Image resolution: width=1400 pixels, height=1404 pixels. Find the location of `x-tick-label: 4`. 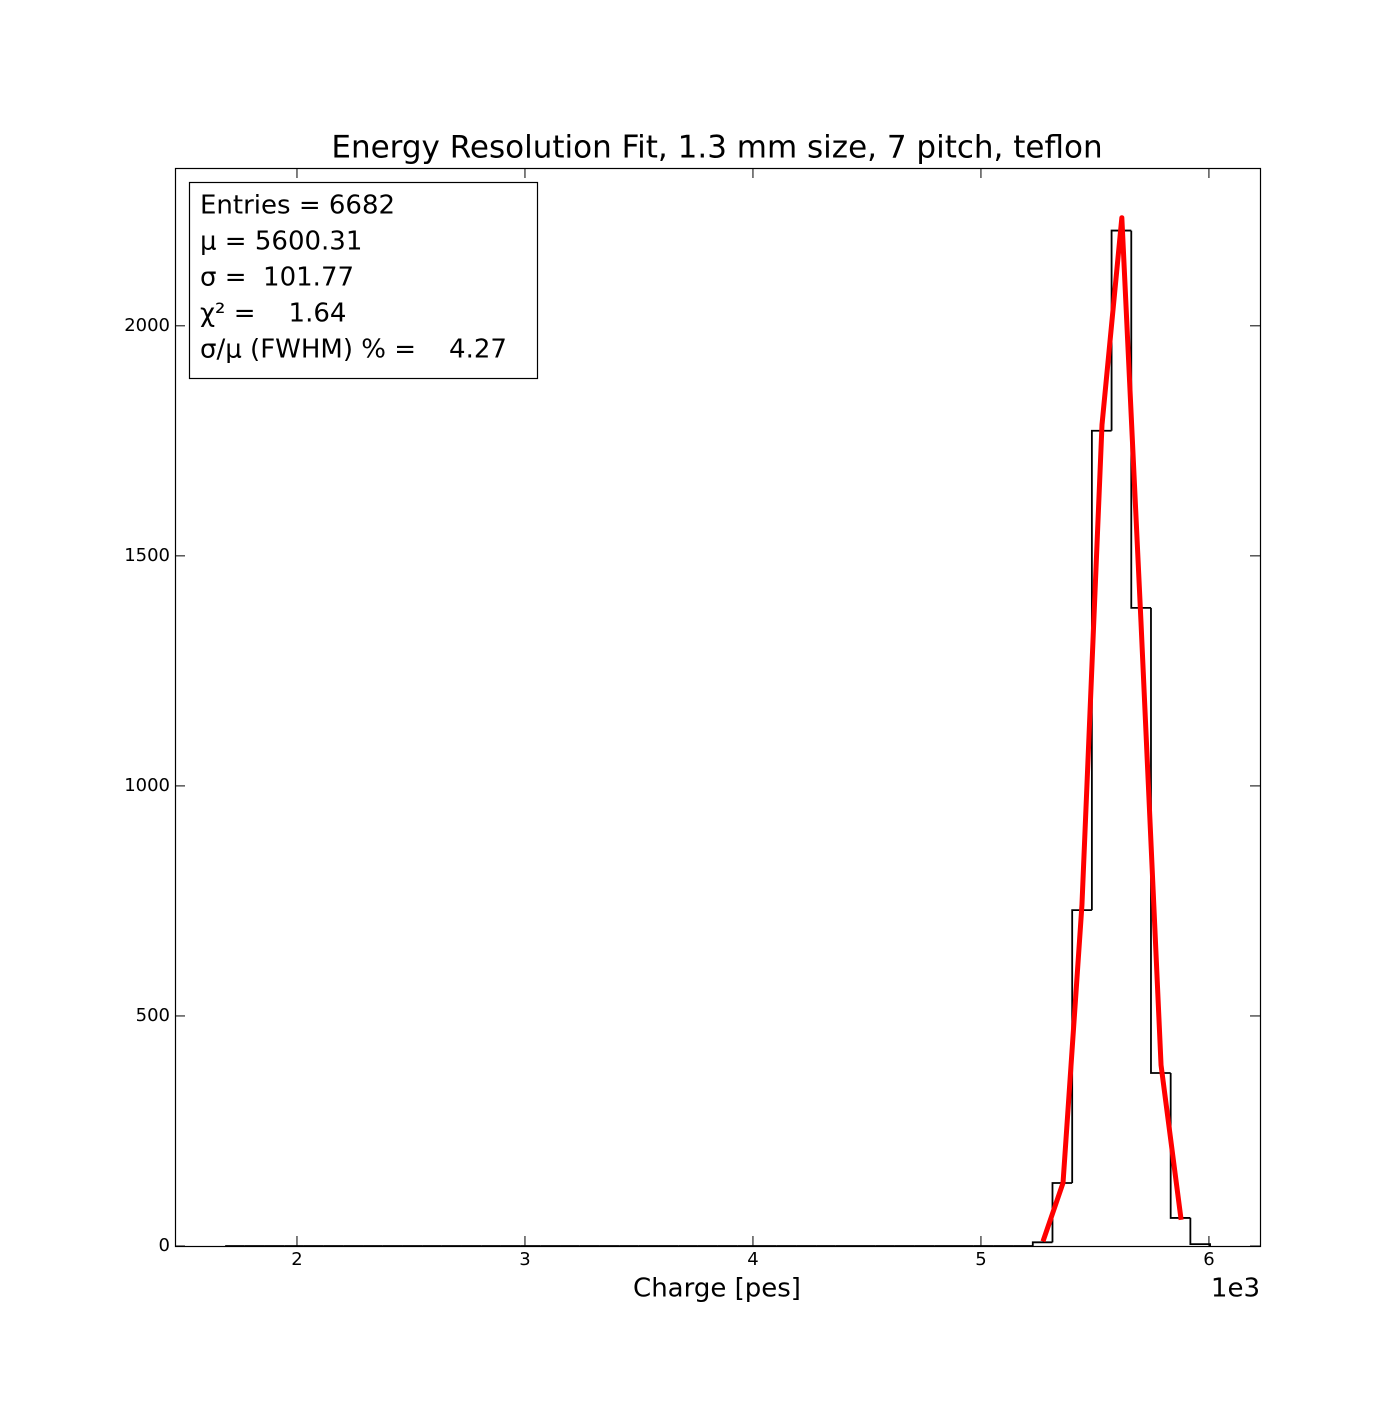

x-tick-label: 4 is located at coordinates (752, 1259).